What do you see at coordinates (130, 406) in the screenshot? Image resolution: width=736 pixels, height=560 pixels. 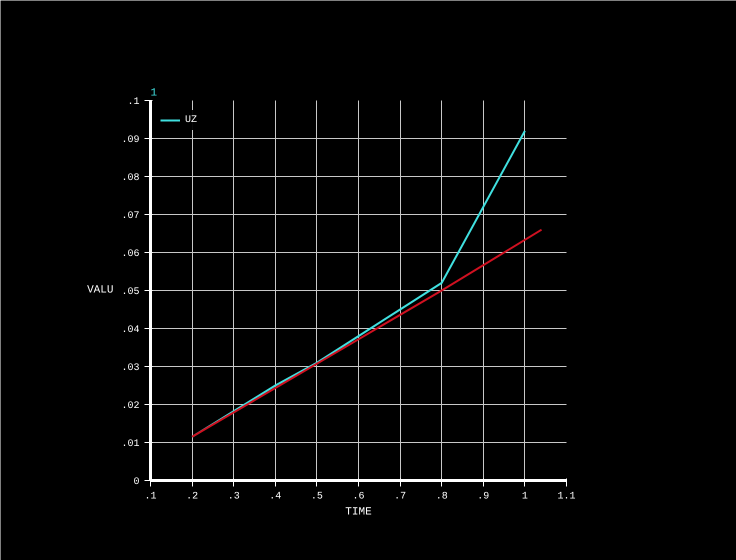 I see `y-tick-label: .02` at bounding box center [130, 406].